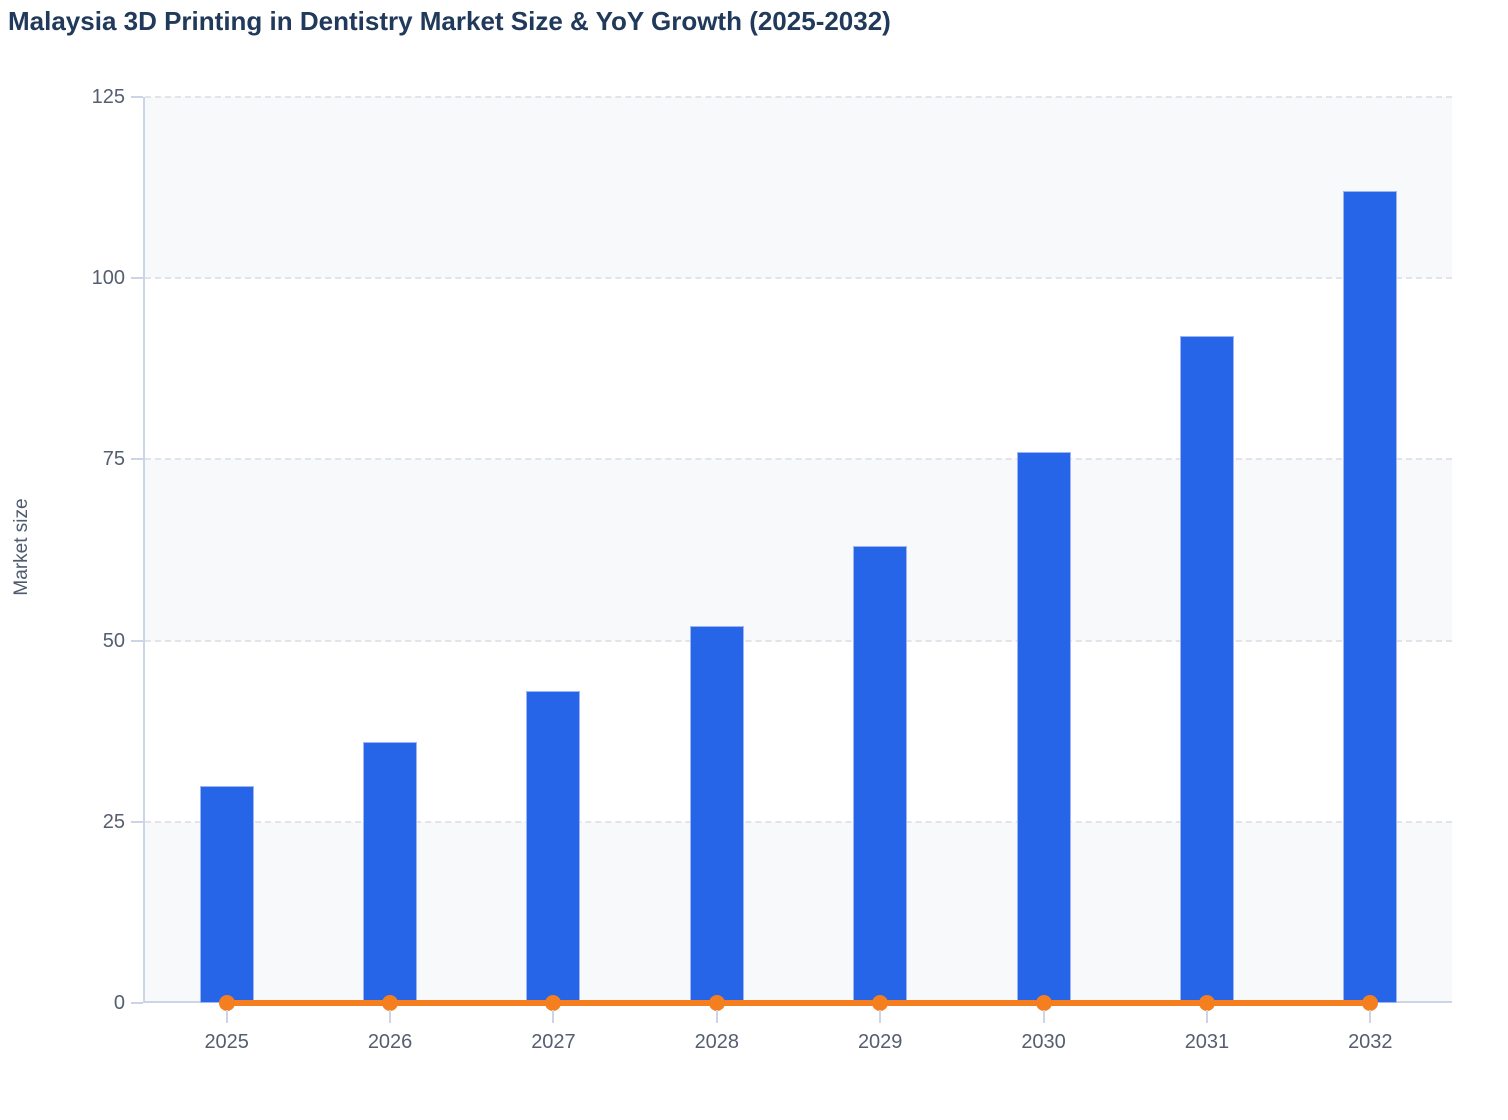 The width and height of the screenshot is (1508, 1120). I want to click on y-tick-label-125: 125, so click(108, 97).